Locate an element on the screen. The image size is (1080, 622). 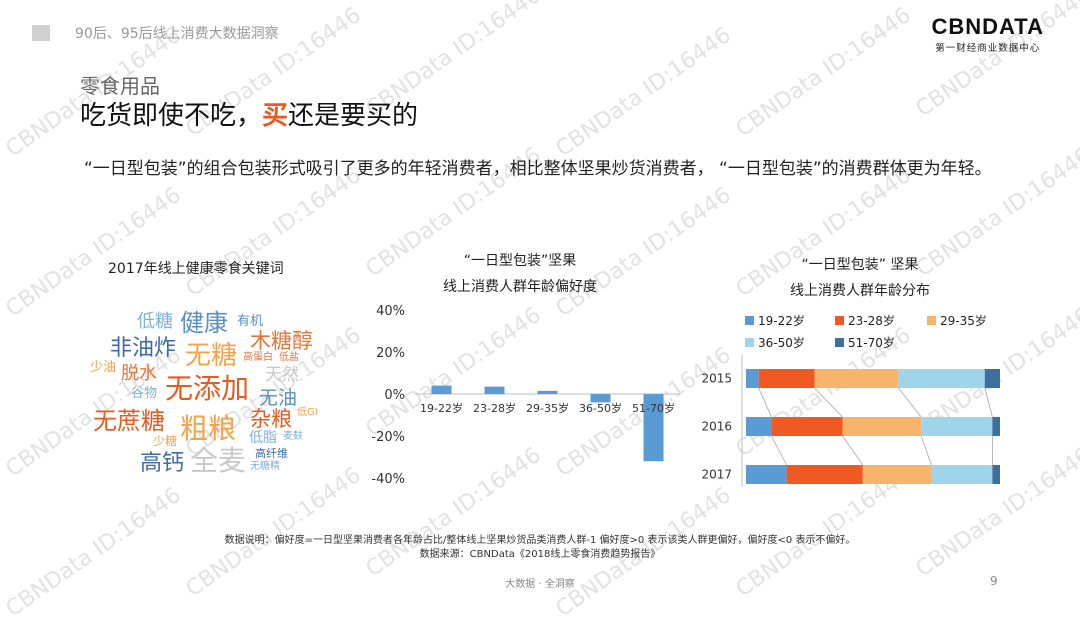
year-label: 2017 is located at coordinates (716, 475).